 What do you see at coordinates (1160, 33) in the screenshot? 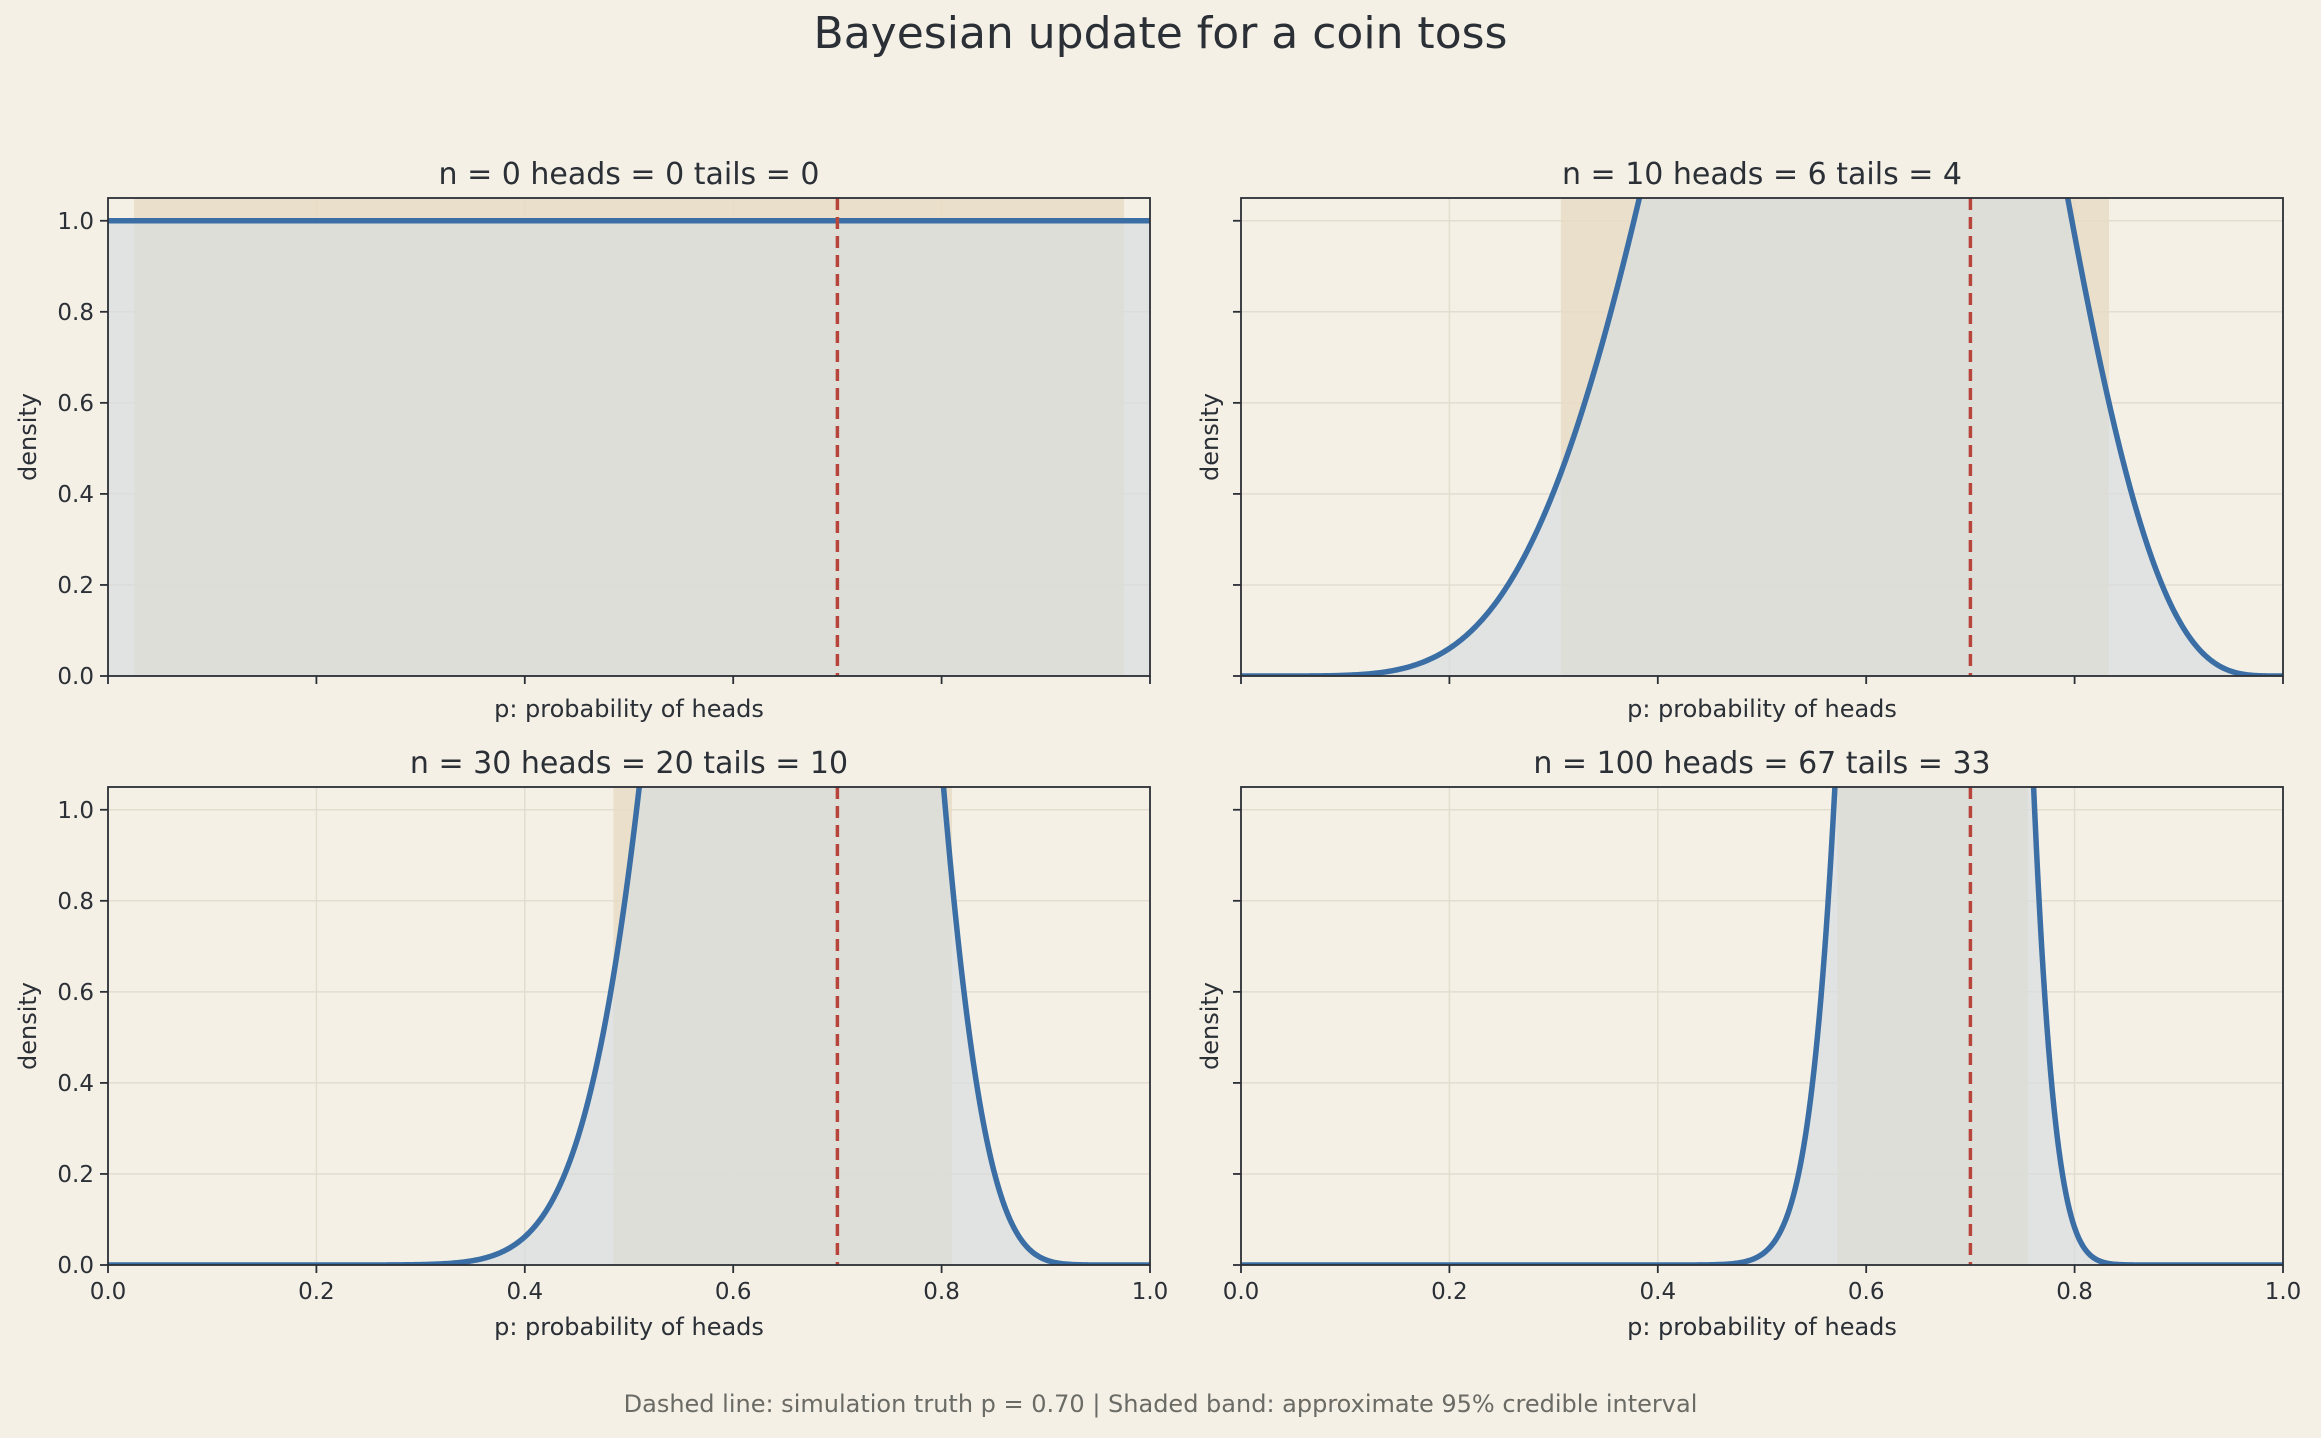
I see `figure-title: Bayesian update for a coin toss` at bounding box center [1160, 33].